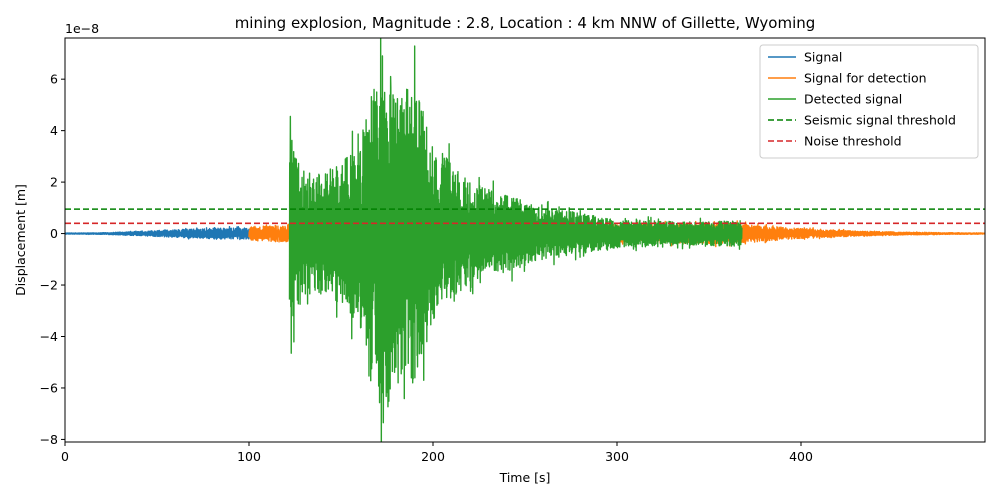 The height and width of the screenshot is (500, 1000). I want to click on y-tick-label: −4, so click(49, 336).